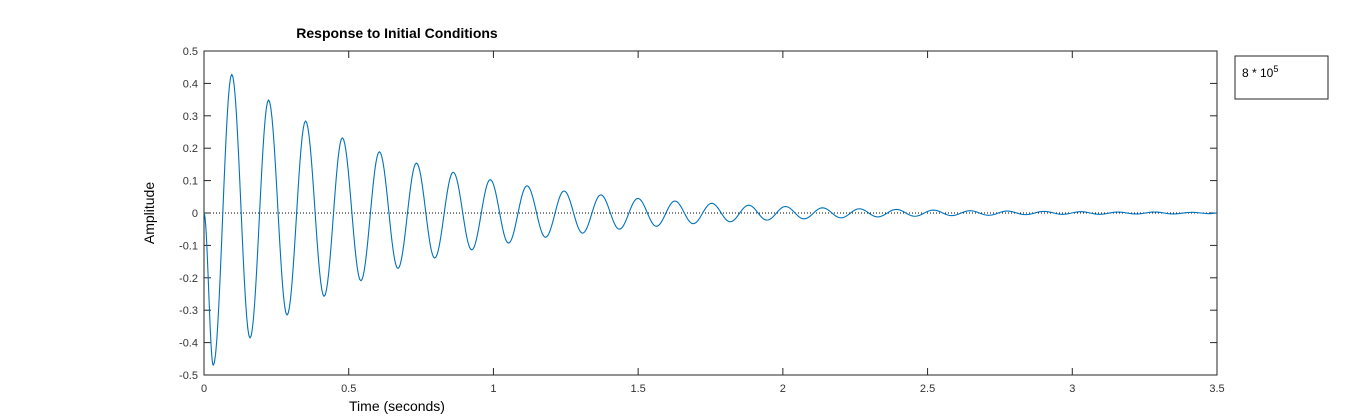 The image size is (1346, 420). What do you see at coordinates (1216, 389) in the screenshot?
I see `x-tick-label: 3.5` at bounding box center [1216, 389].